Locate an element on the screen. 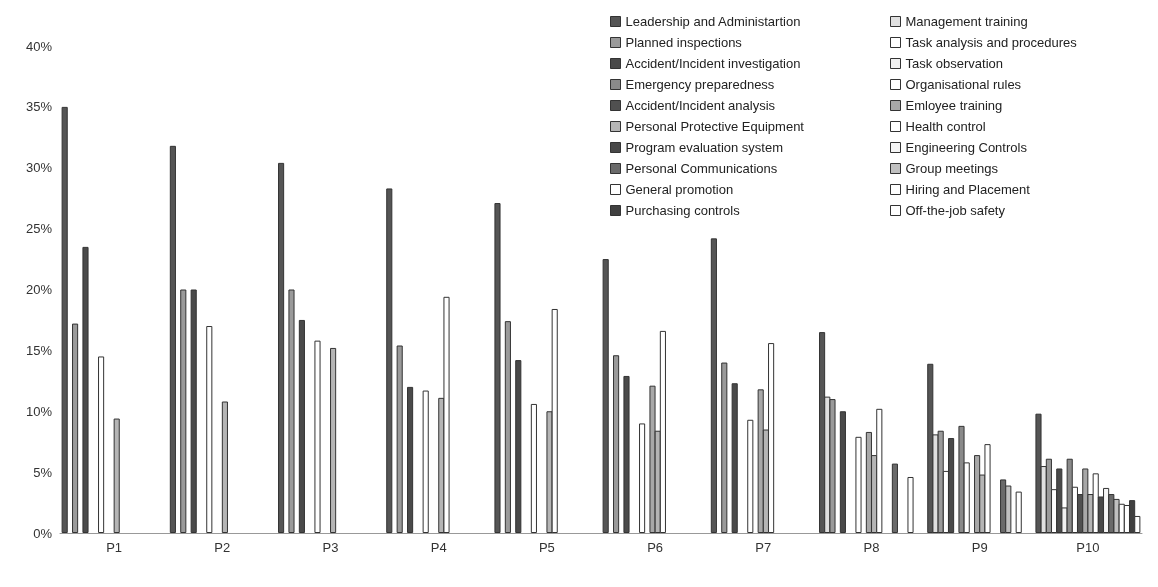  legend-label: Leadership and Administartion is located at coordinates (713, 21).